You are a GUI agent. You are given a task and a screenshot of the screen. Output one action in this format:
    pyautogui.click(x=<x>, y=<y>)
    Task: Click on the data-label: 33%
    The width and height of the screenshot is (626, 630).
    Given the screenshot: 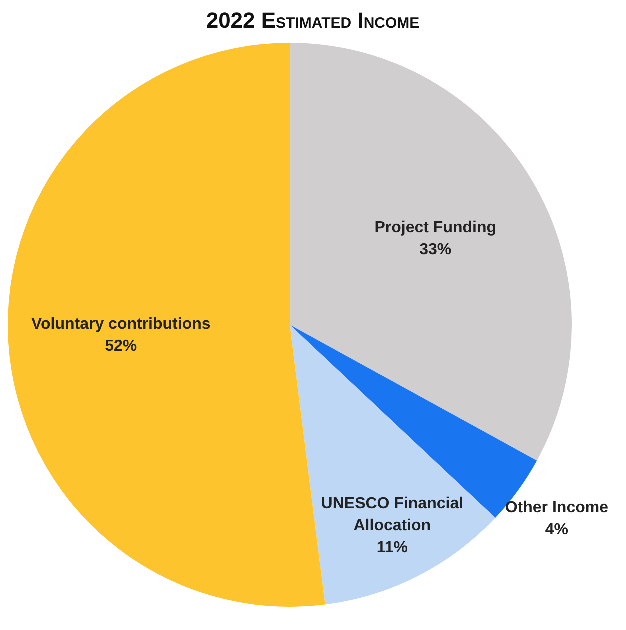 What is the action you would take?
    pyautogui.click(x=436, y=249)
    